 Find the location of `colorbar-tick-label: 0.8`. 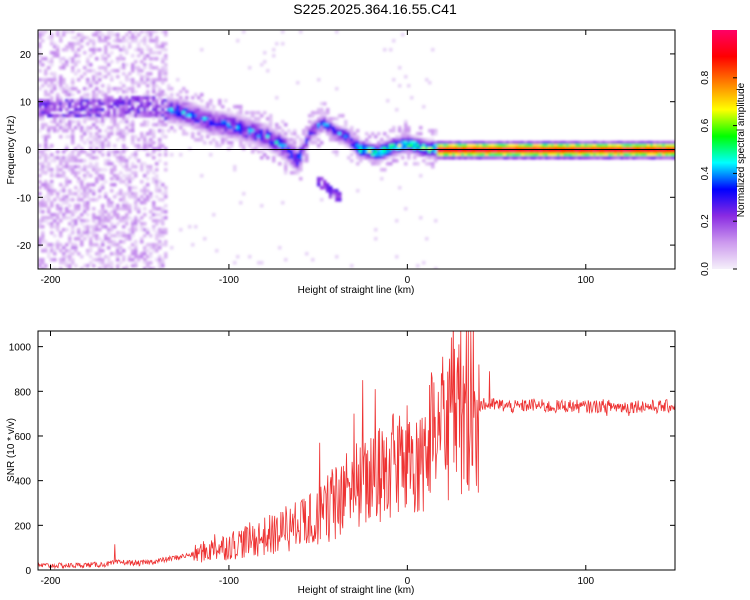

colorbar-tick-label: 0.8 is located at coordinates (705, 77).